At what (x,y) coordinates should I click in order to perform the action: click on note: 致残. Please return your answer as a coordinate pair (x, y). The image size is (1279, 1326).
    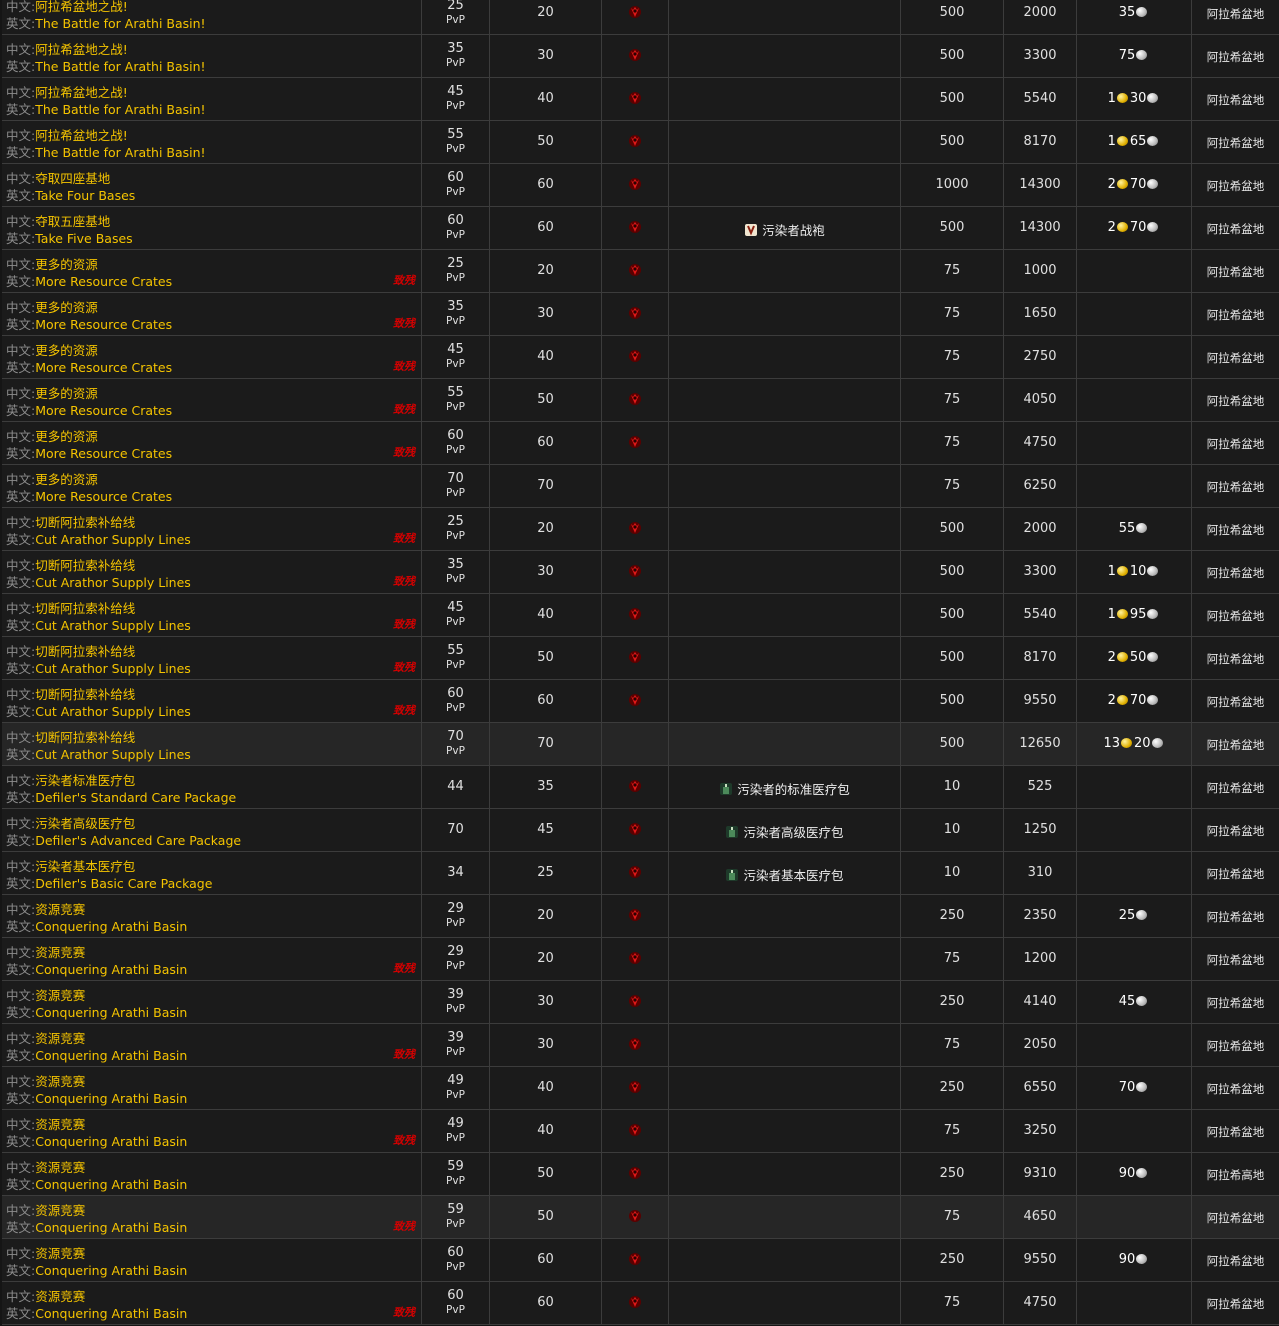
    Looking at the image, I should click on (404, 581).